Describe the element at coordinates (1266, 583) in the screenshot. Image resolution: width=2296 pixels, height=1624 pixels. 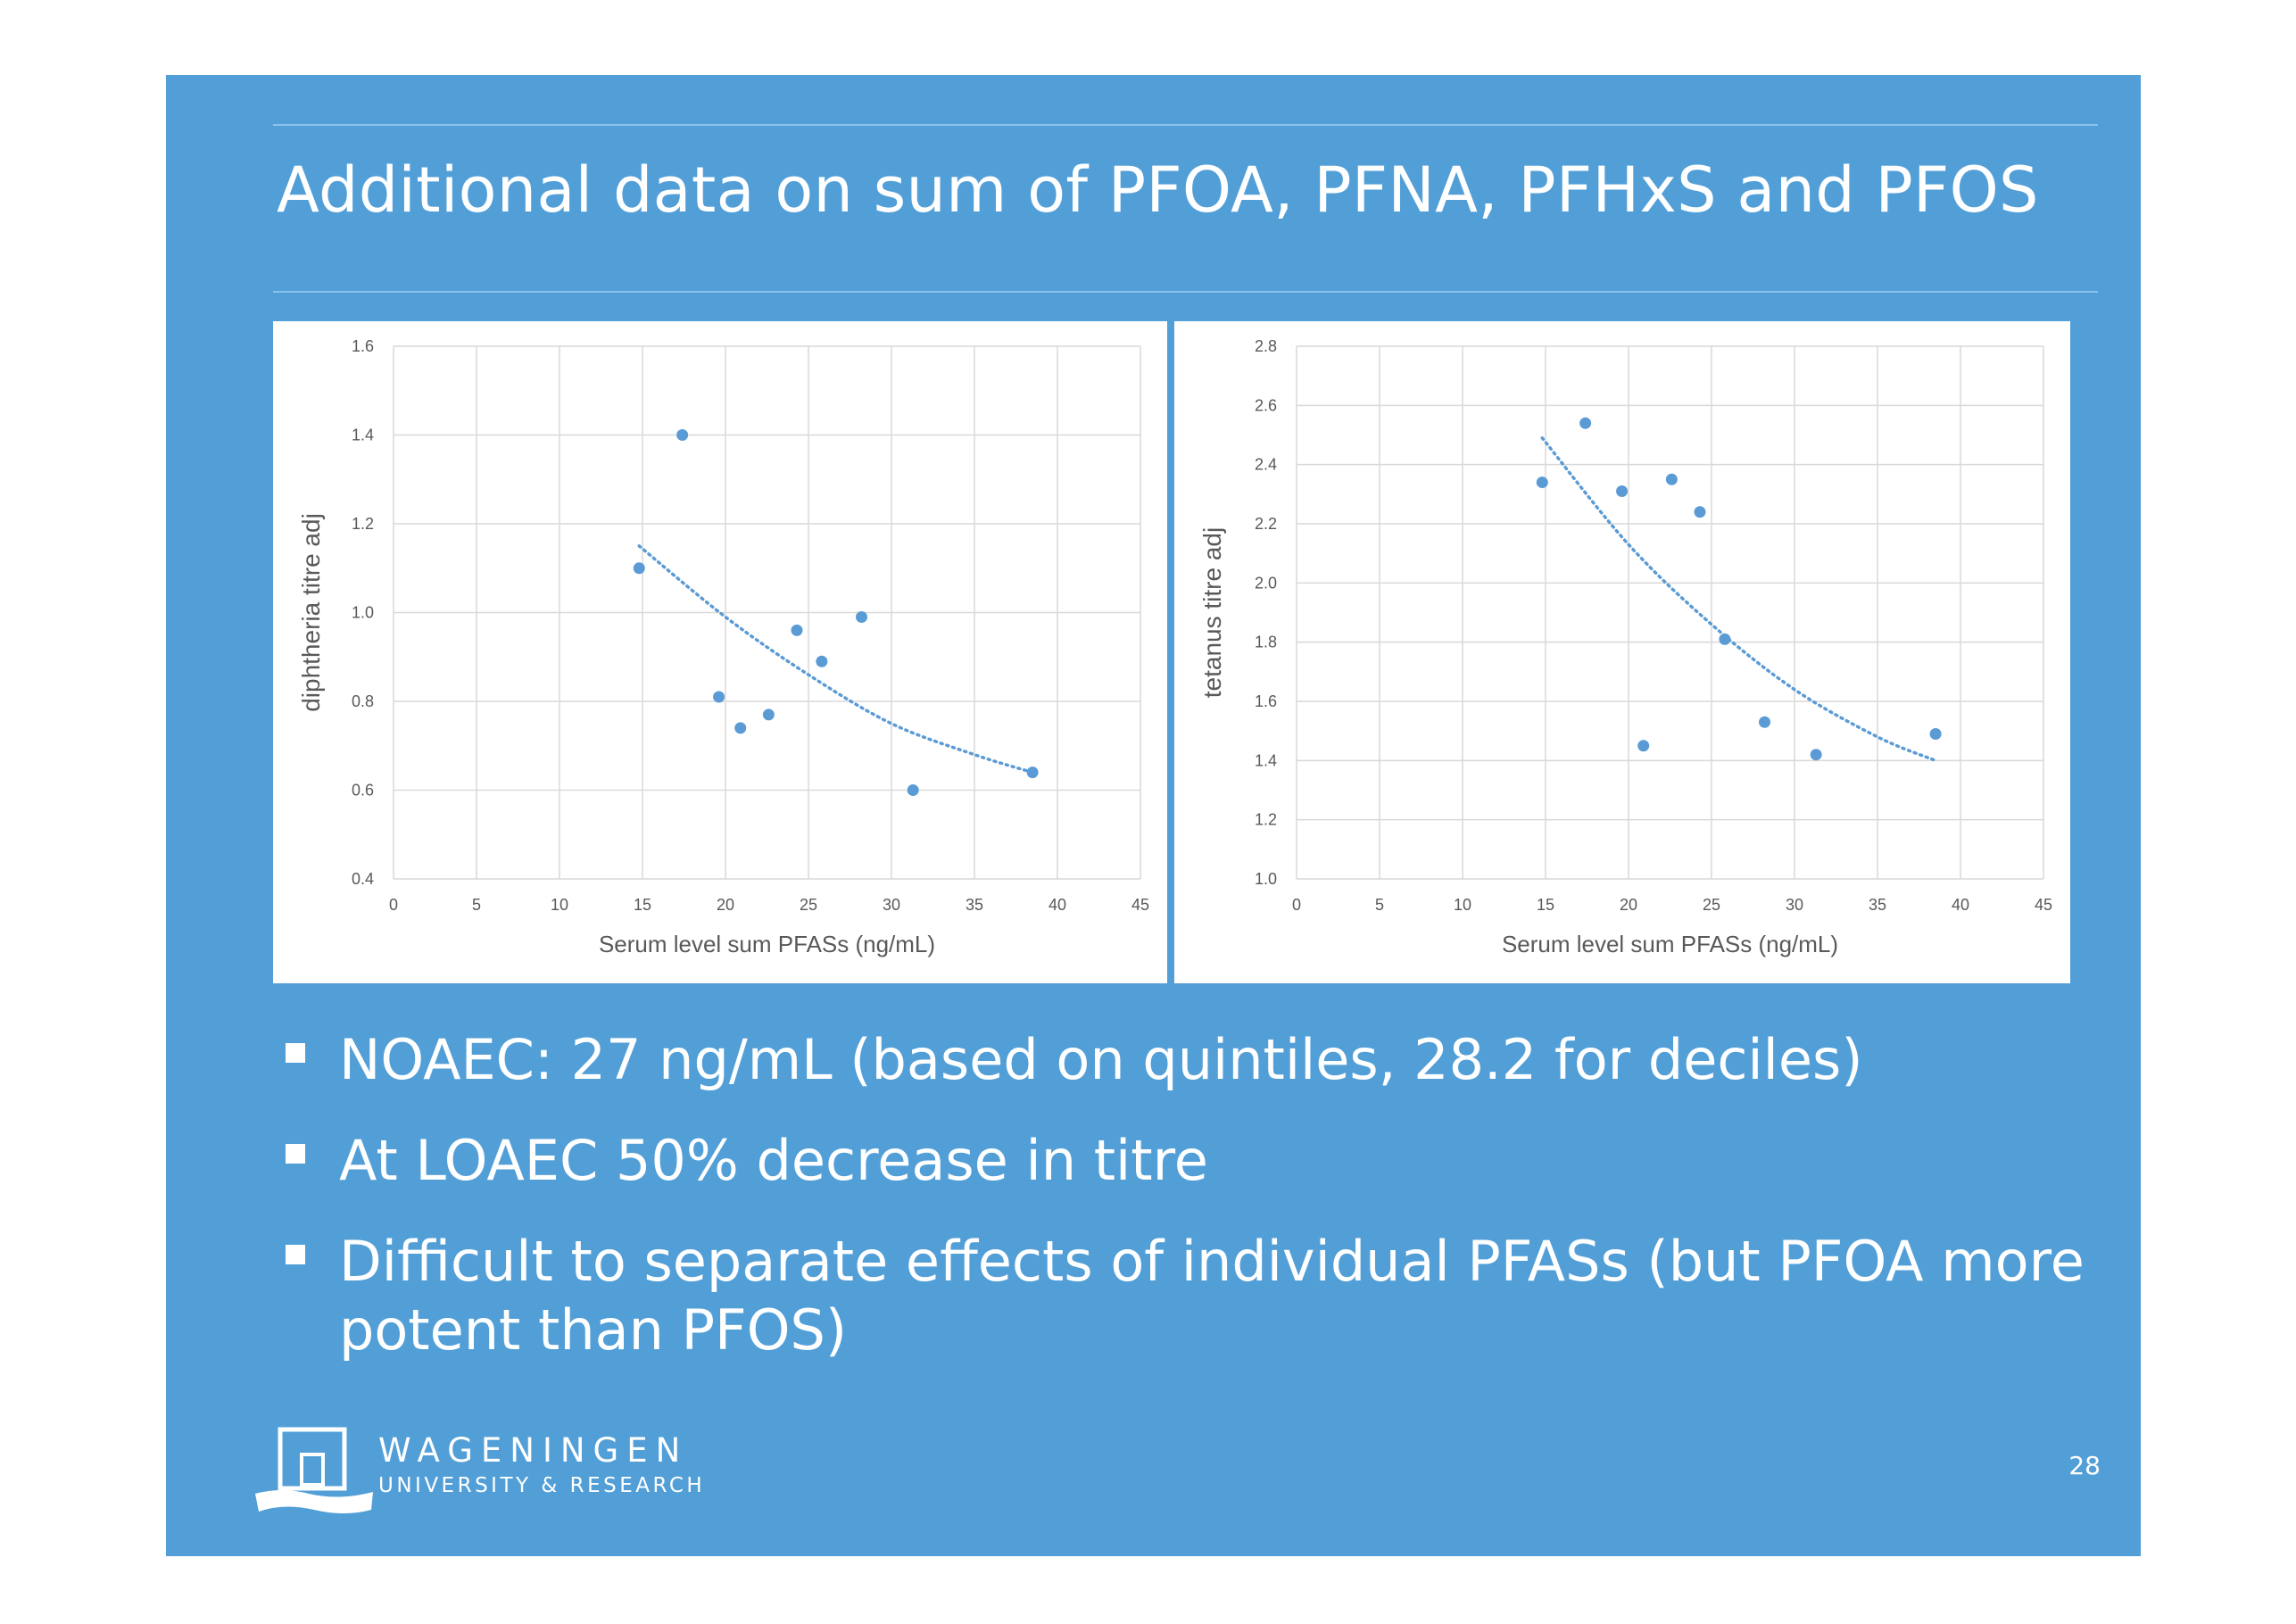
I see `y-tick-label: 2.0` at that location.